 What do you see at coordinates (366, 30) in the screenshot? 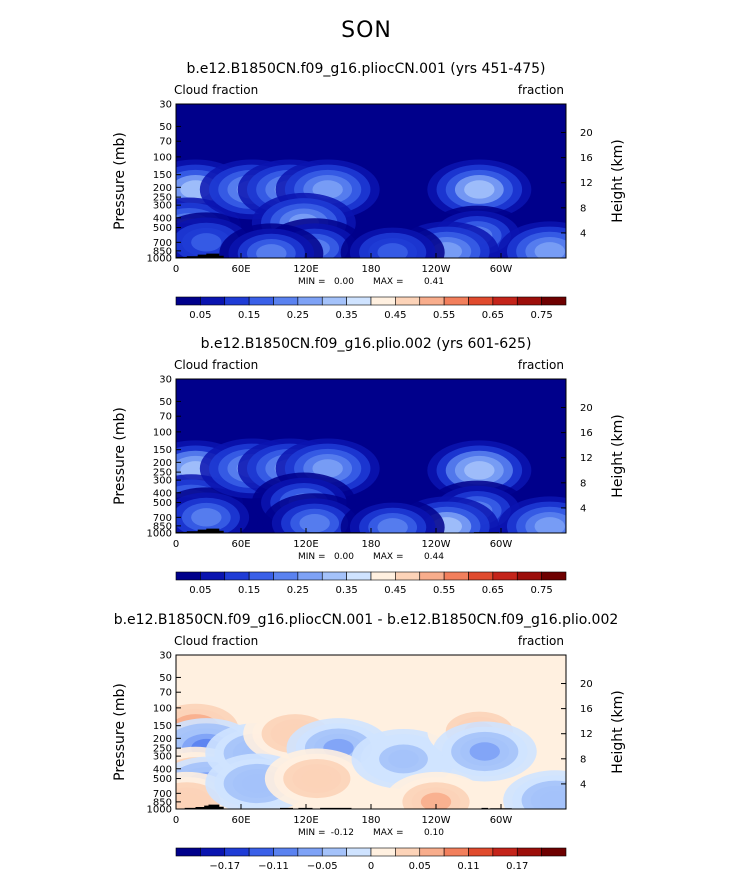
I see `main-title: SON` at bounding box center [366, 30].